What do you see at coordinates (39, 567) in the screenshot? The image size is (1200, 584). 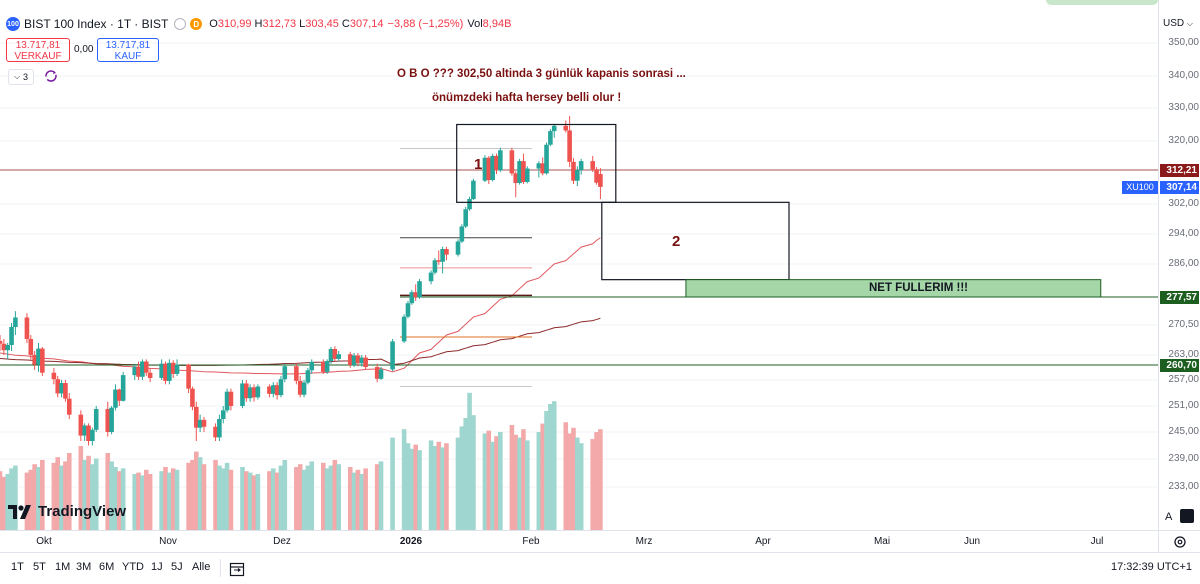 I see `timeframe-button: 5T` at bounding box center [39, 567].